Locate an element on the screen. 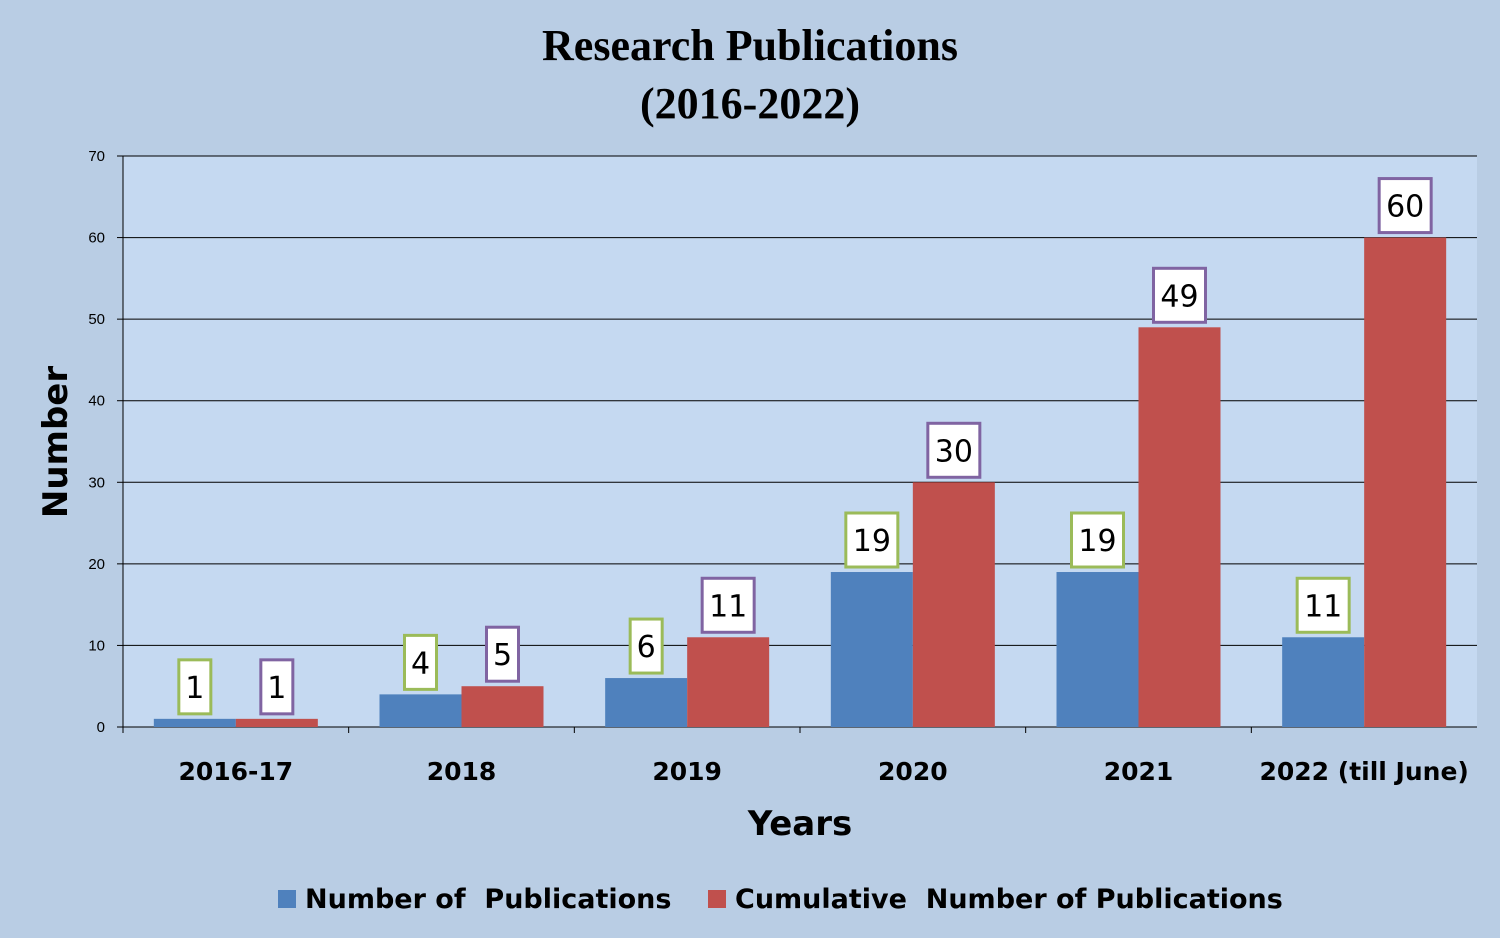 The image size is (1500, 938). x-axis-title: Years is located at coordinates (800, 824).